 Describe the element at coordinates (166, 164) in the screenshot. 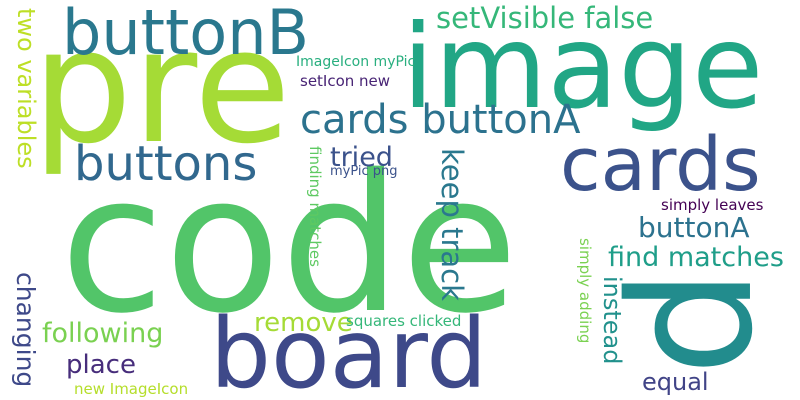

I see `word-buttons: buttons` at that location.